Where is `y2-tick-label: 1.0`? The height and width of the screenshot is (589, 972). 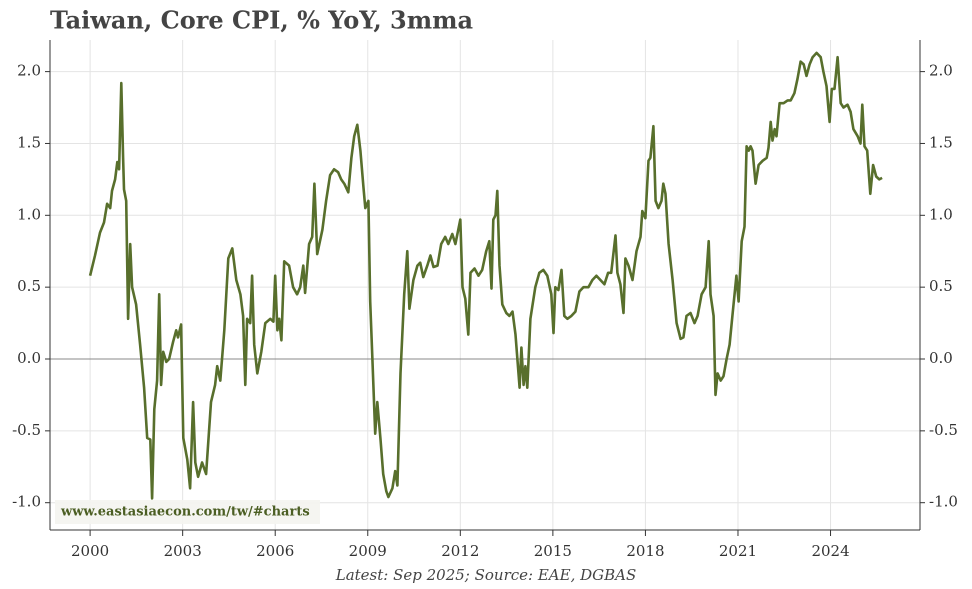 y2-tick-label: 1.0 is located at coordinates (941, 214).